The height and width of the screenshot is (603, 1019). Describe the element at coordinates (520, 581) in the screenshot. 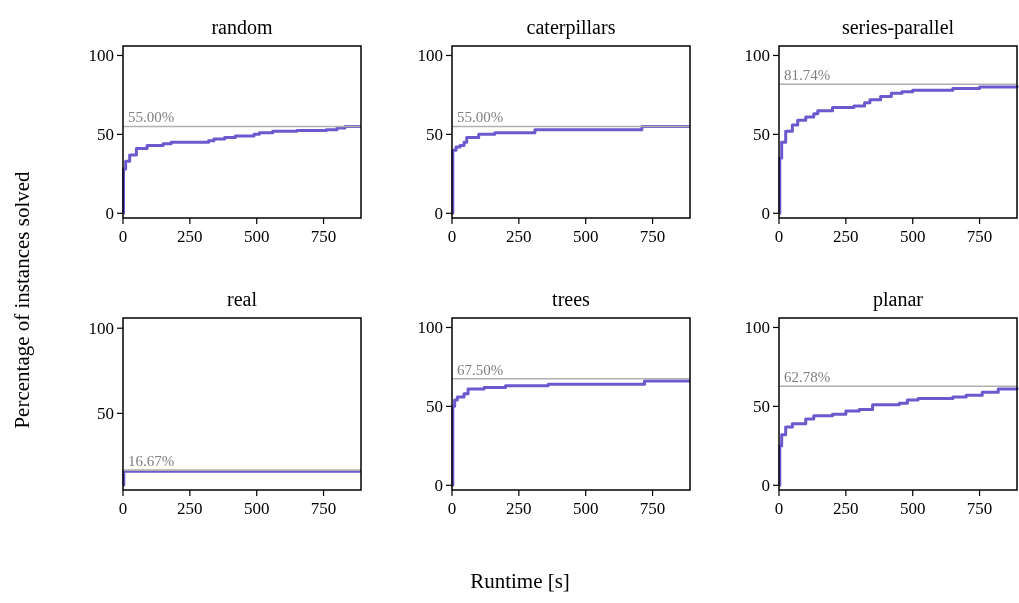

I see `x-axis-title: Runtime [s]` at that location.